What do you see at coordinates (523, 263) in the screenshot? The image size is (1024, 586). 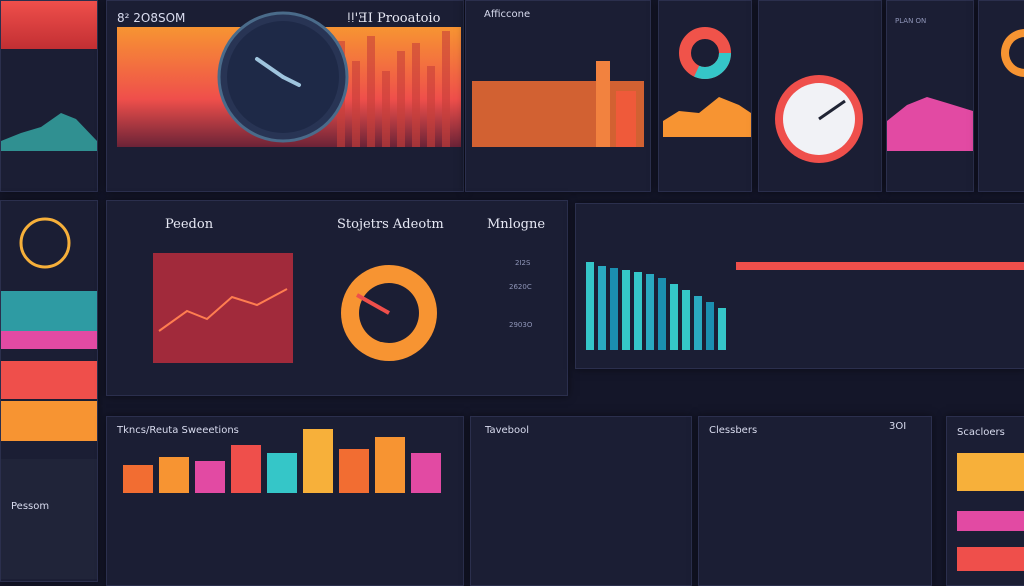 I see `metric-1: 2I2S` at bounding box center [523, 263].